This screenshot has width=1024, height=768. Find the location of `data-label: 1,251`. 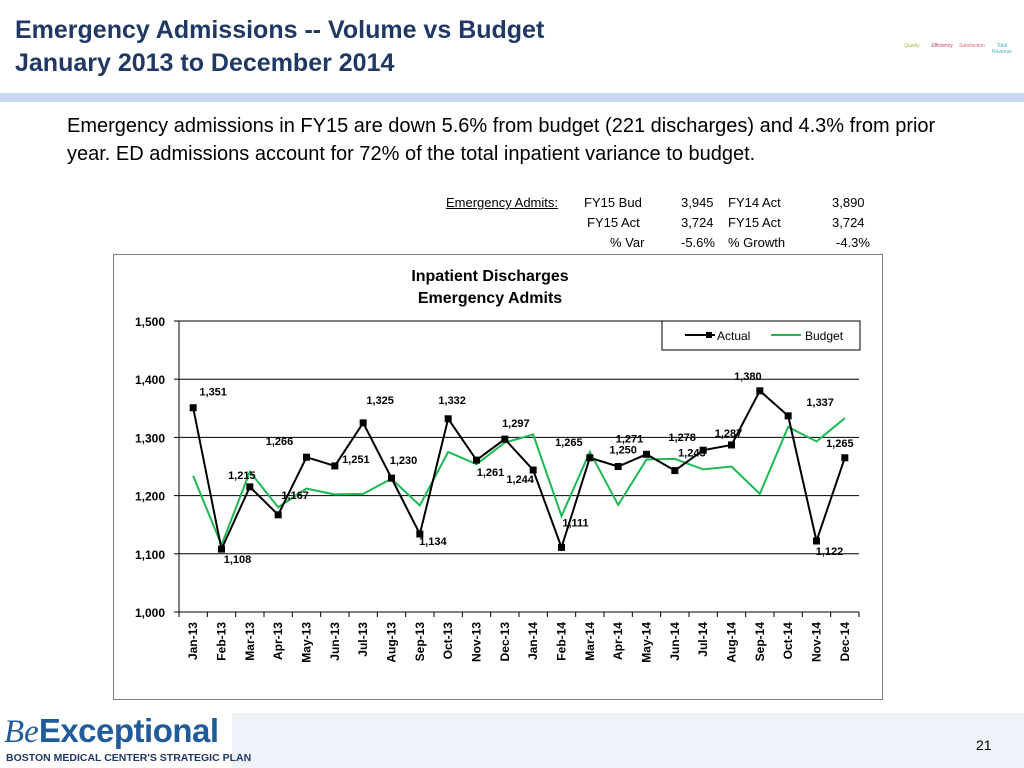

data-label: 1,251 is located at coordinates (356, 460).